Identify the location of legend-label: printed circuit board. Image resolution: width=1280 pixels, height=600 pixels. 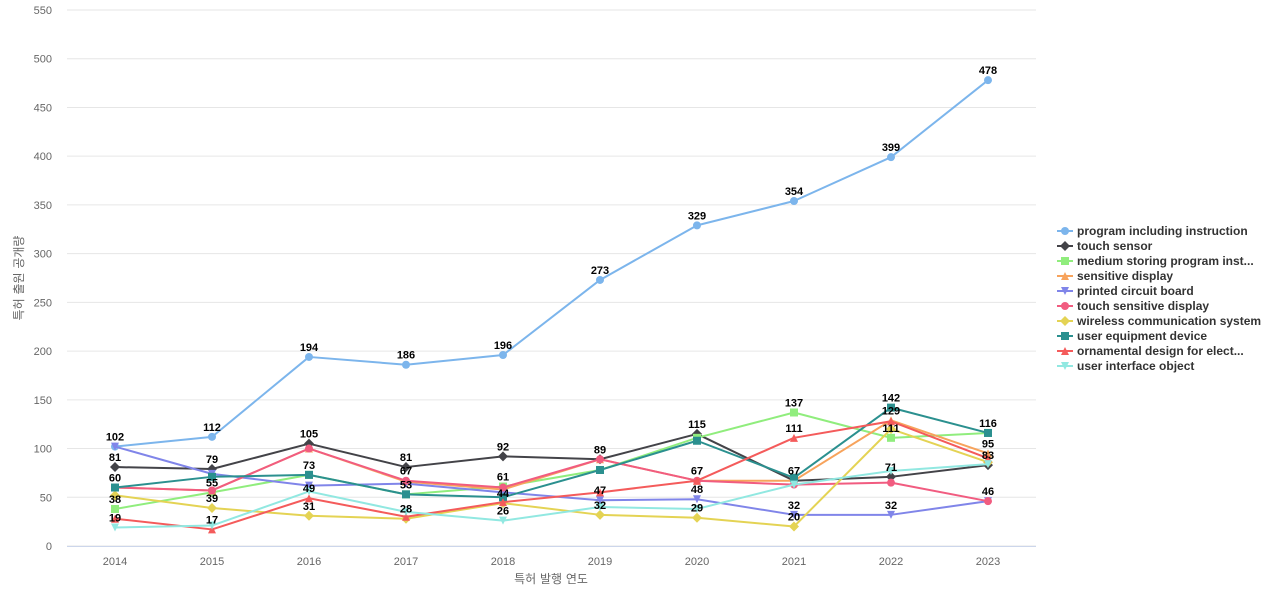
(1135, 291).